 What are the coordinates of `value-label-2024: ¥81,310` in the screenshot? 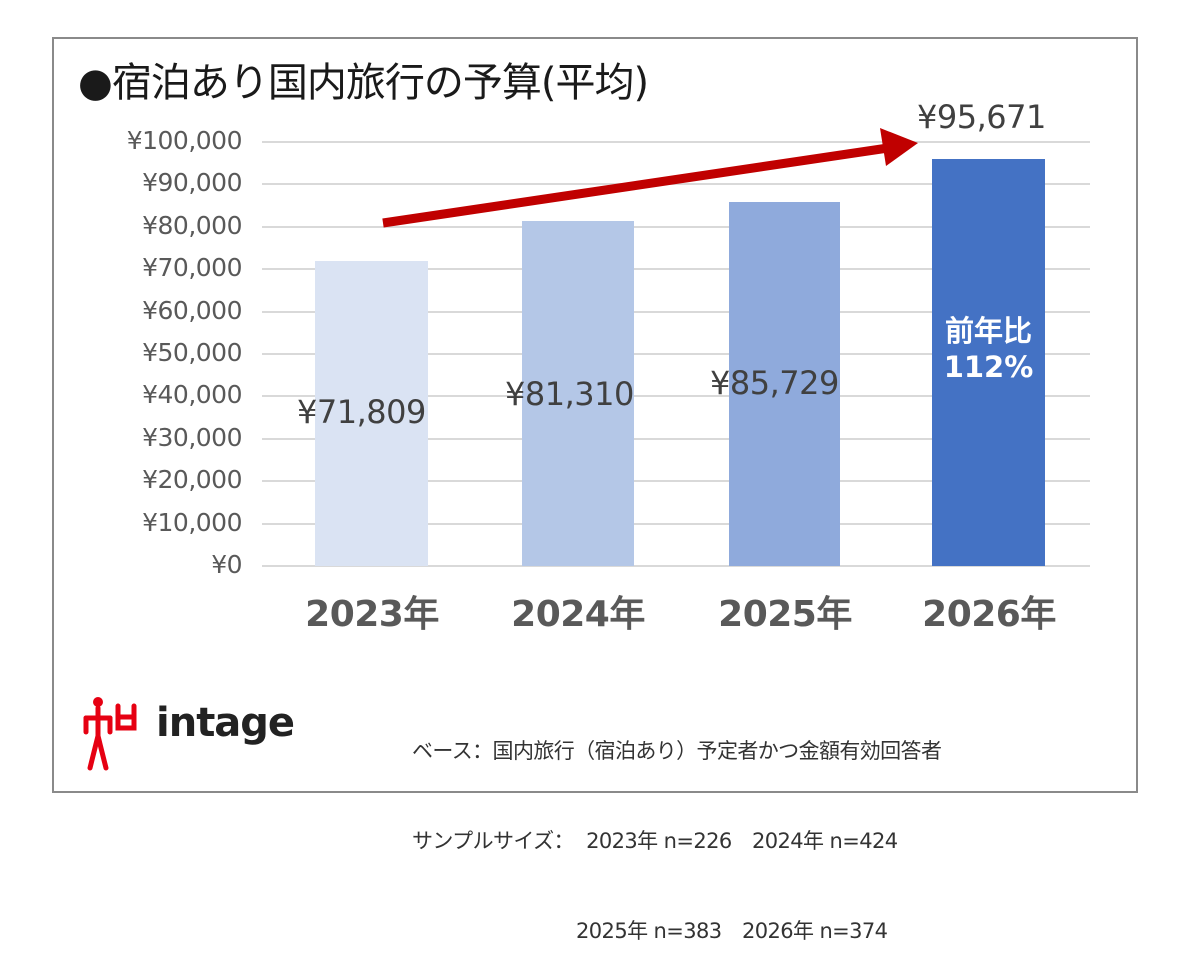 It's located at (569, 394).